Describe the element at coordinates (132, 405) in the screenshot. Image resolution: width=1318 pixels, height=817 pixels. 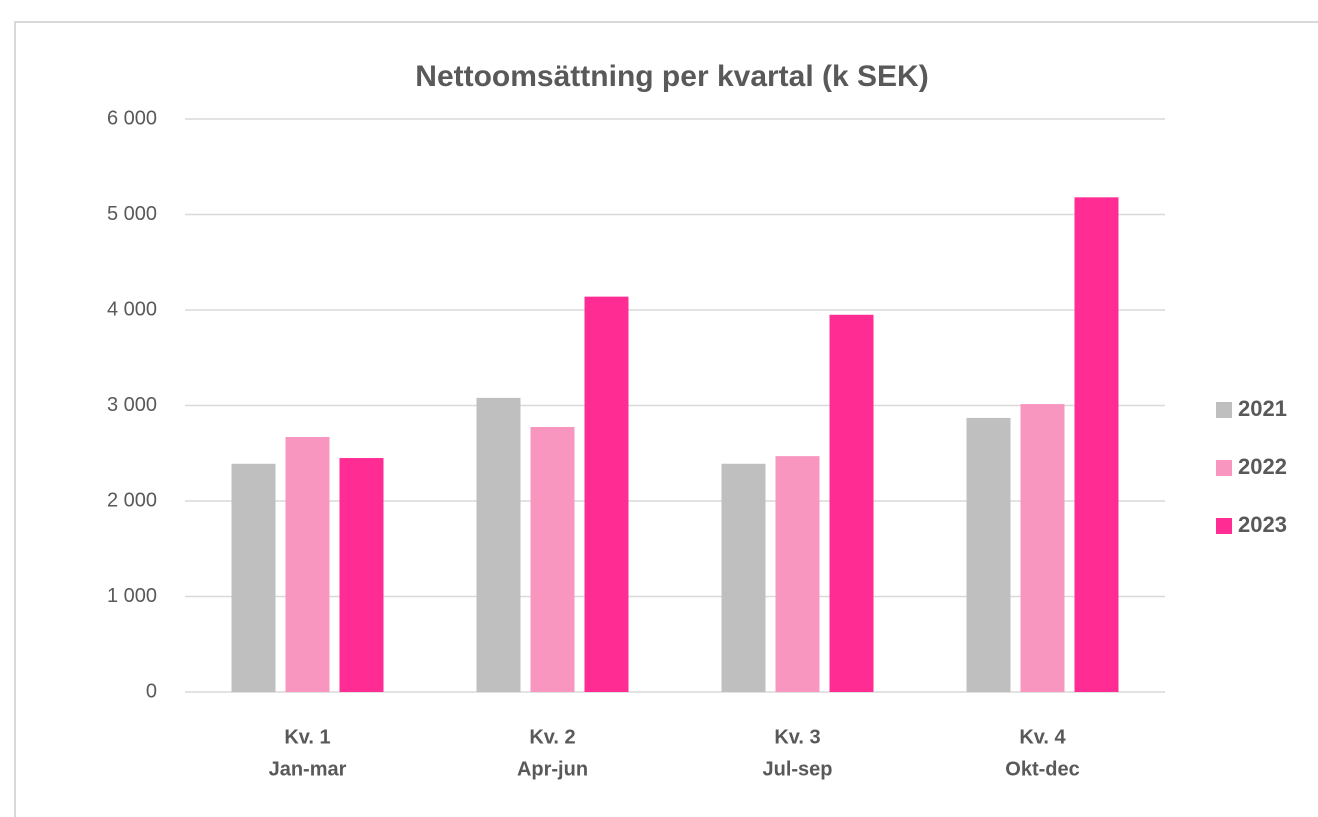
I see `y-tick-label: 3 000` at that location.